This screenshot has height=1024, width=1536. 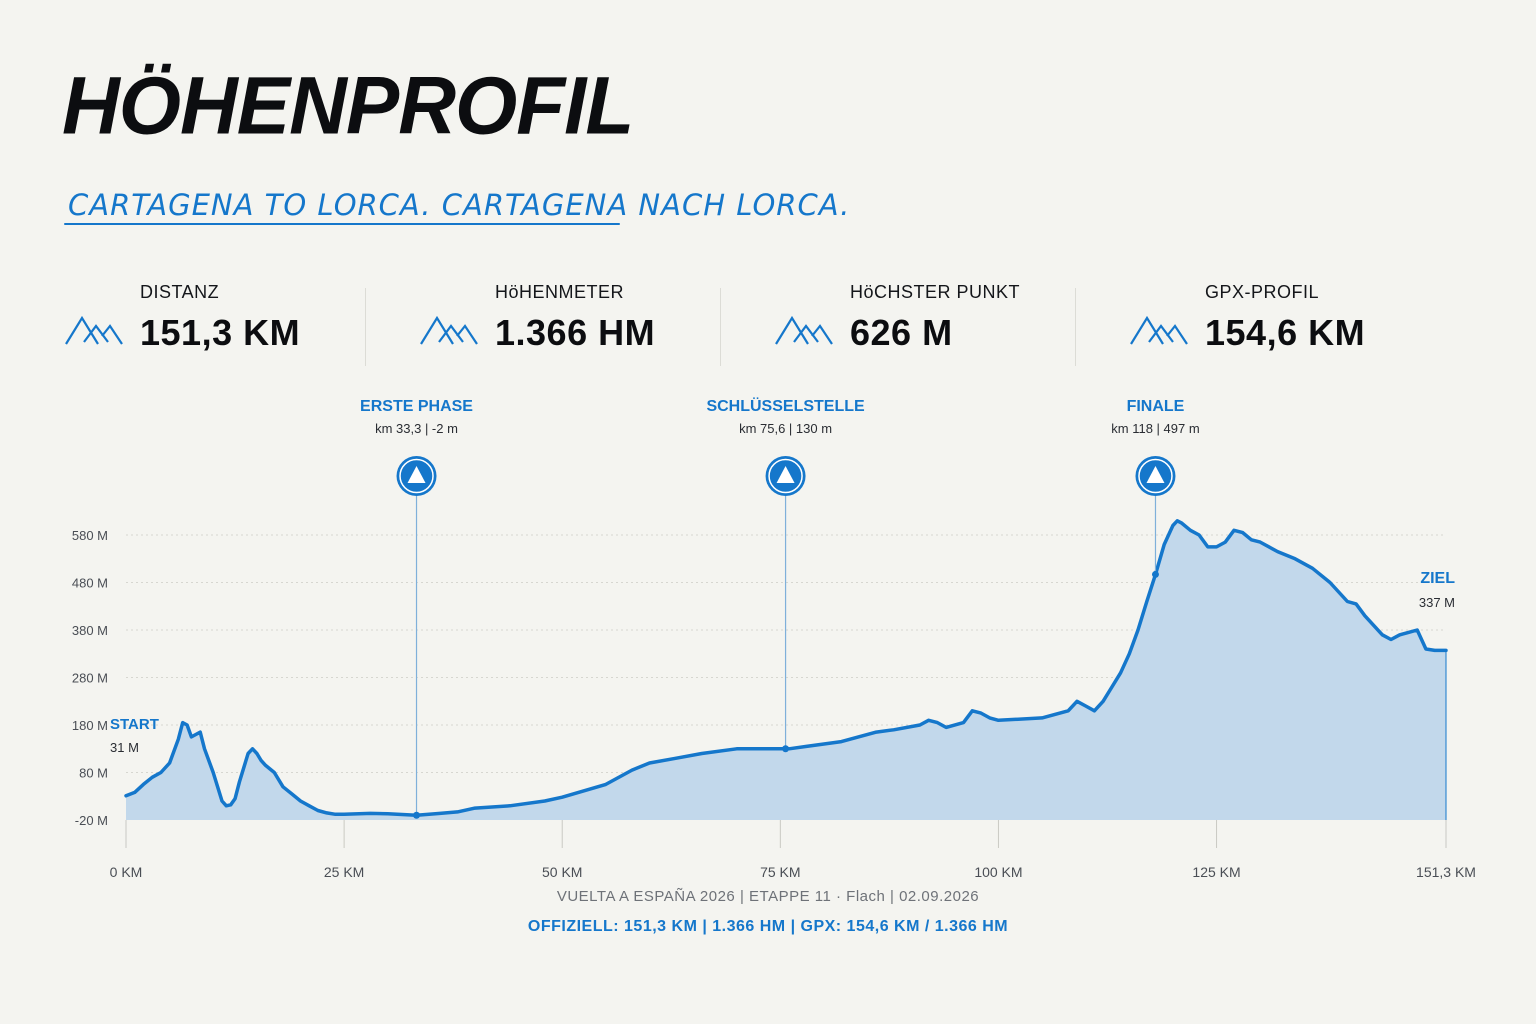 I want to click on x-tick-label: 75 KM, so click(x=780, y=872).